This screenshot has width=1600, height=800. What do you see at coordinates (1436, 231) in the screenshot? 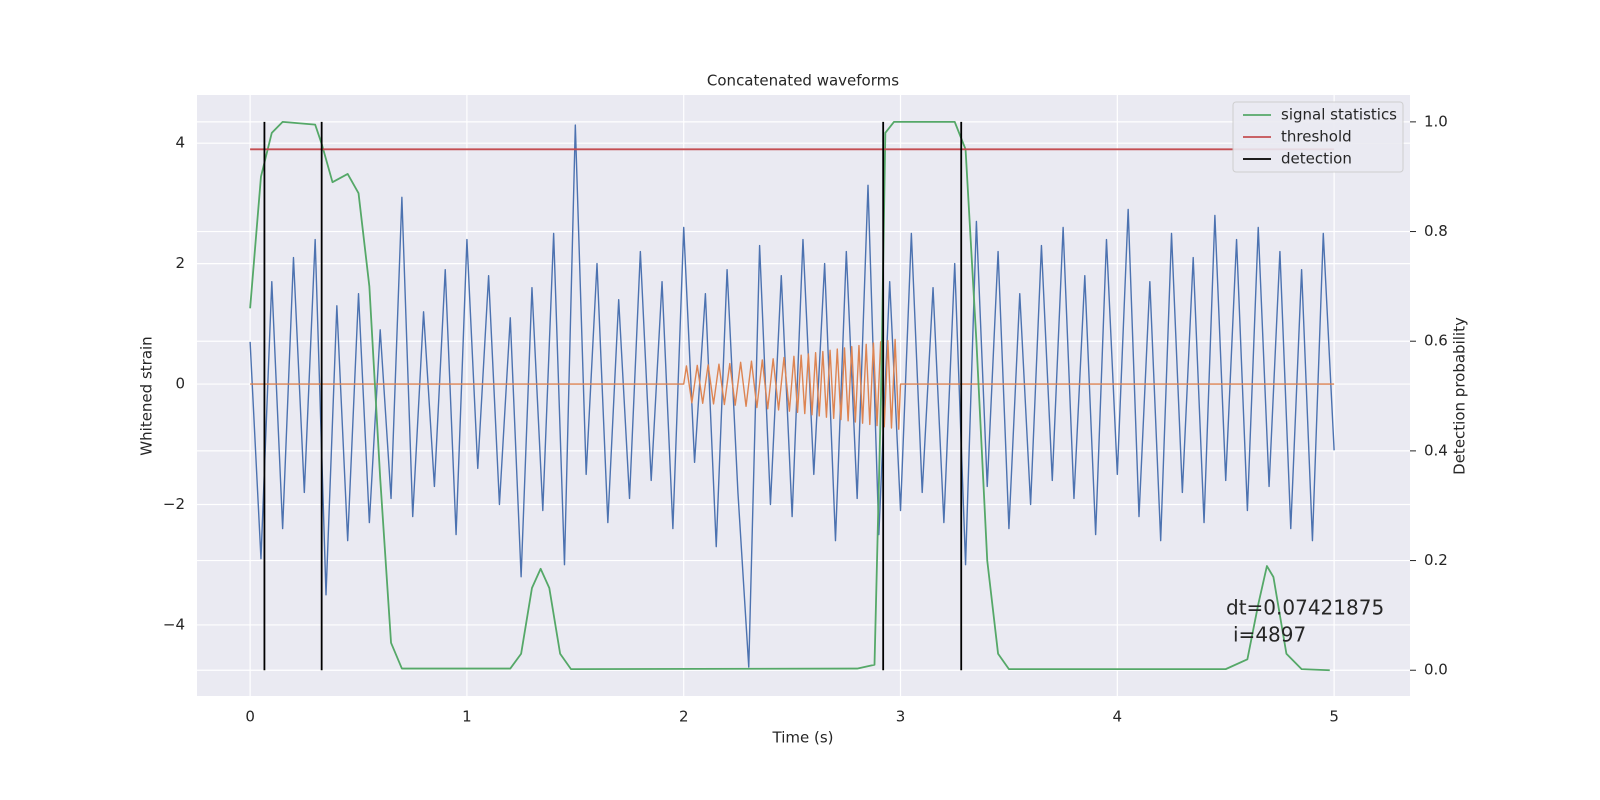
I see `y2-tick-label: 0.8` at bounding box center [1436, 231].